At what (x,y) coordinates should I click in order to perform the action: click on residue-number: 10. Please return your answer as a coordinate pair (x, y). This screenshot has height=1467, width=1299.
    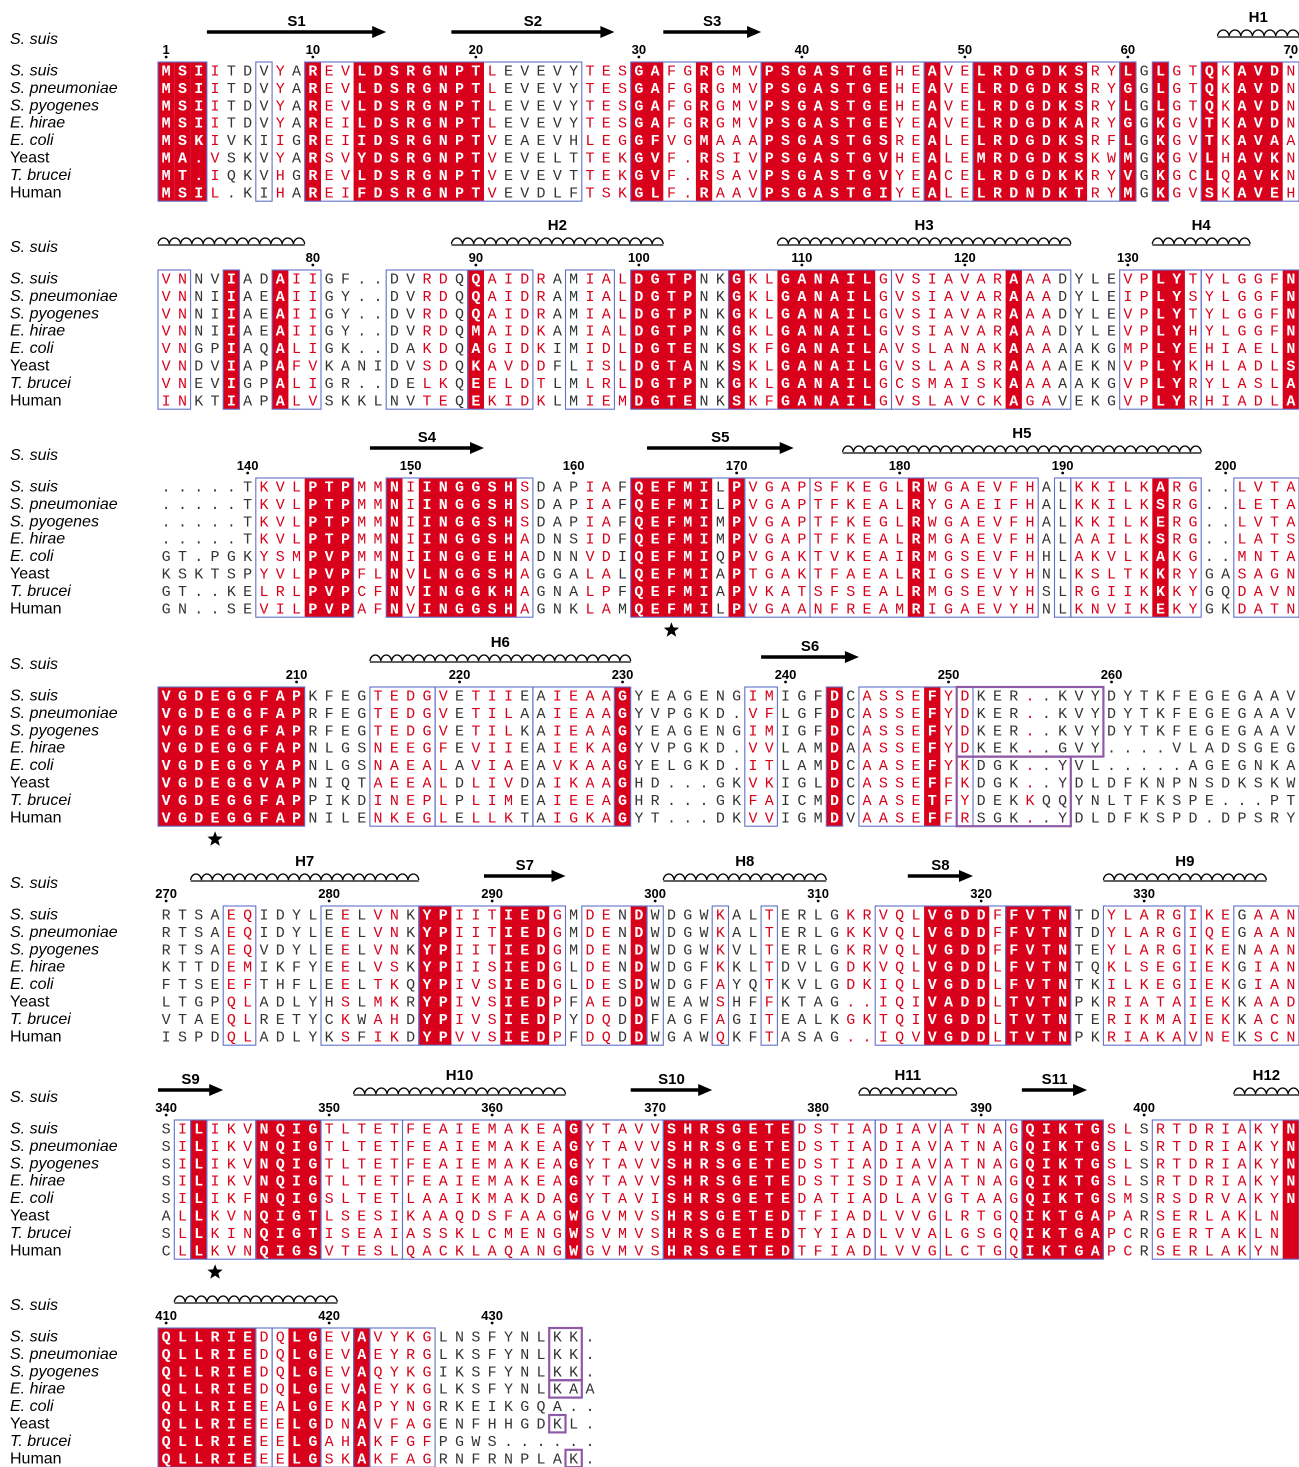
    Looking at the image, I should click on (313, 49).